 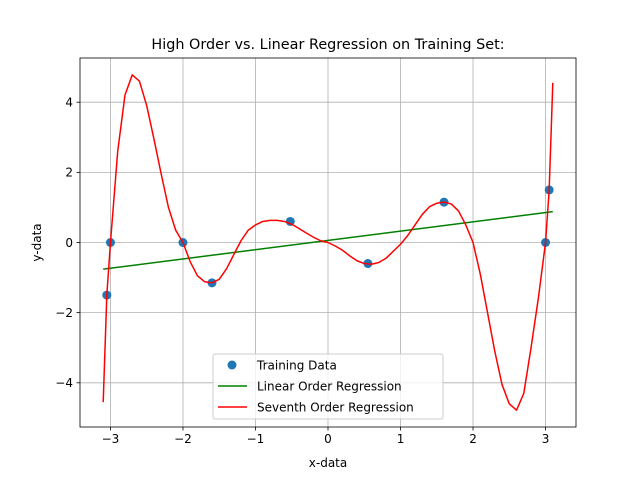 I want to click on x-tick-label: 2, so click(x=473, y=439).